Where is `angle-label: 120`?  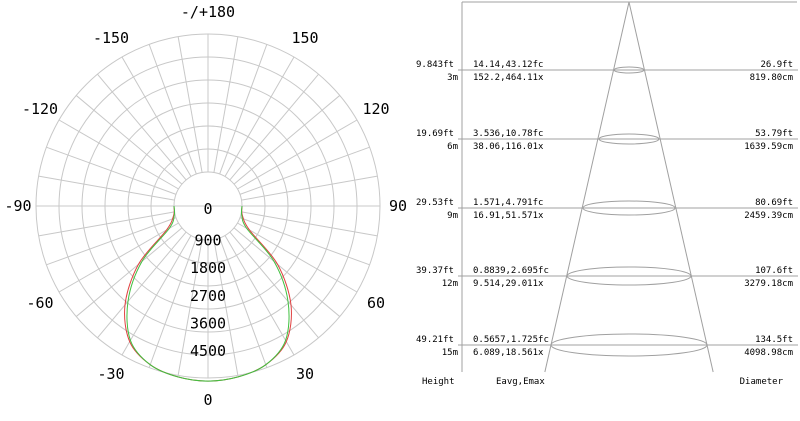
angle-label: 120 is located at coordinates (375, 109).